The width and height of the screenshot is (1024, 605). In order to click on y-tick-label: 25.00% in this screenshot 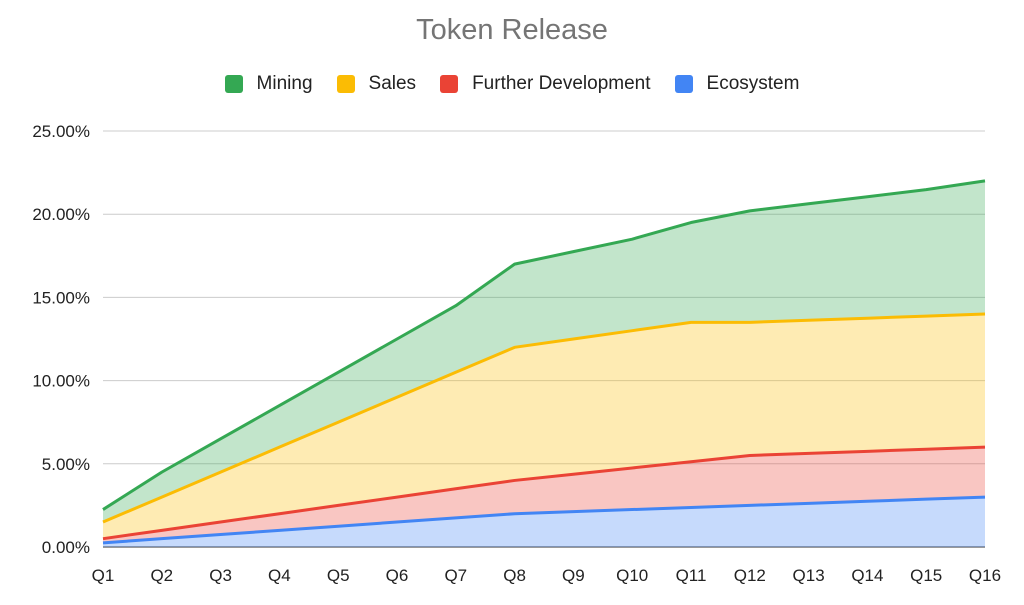, I will do `click(61, 131)`.